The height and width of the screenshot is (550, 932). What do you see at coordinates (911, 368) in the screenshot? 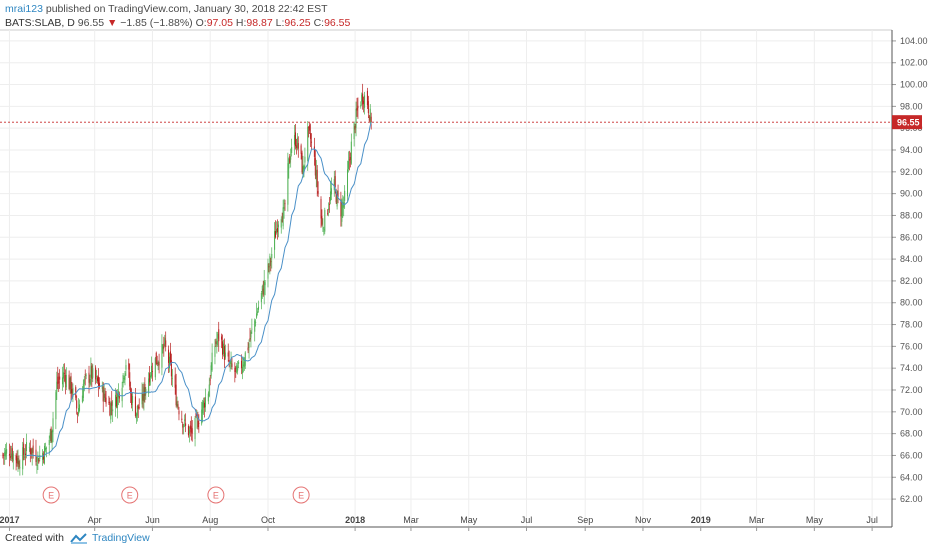
I see `y-tick-label: 74.00` at bounding box center [911, 368].